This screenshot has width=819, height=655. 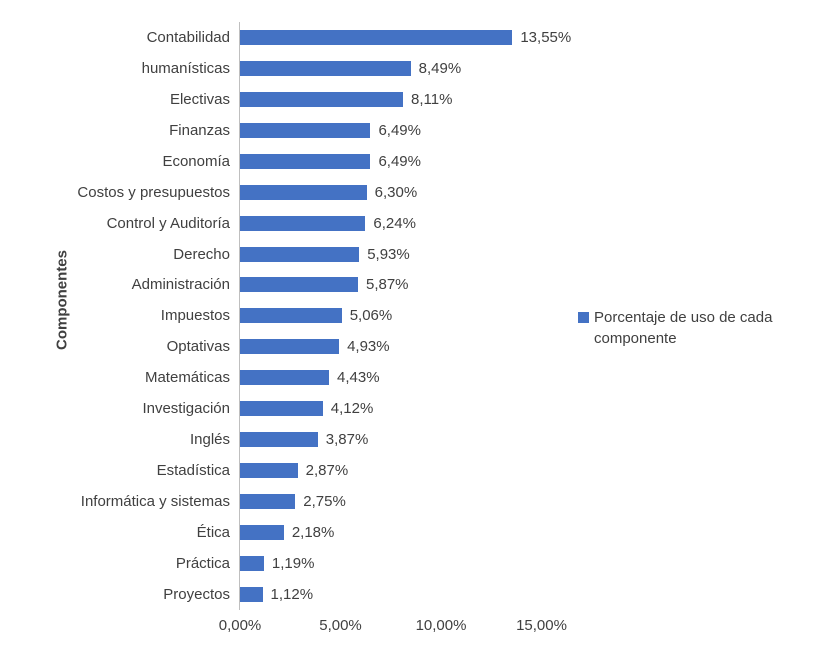 What do you see at coordinates (529, 315) in the screenshot?
I see `bar-cell: 5,06%` at bounding box center [529, 315].